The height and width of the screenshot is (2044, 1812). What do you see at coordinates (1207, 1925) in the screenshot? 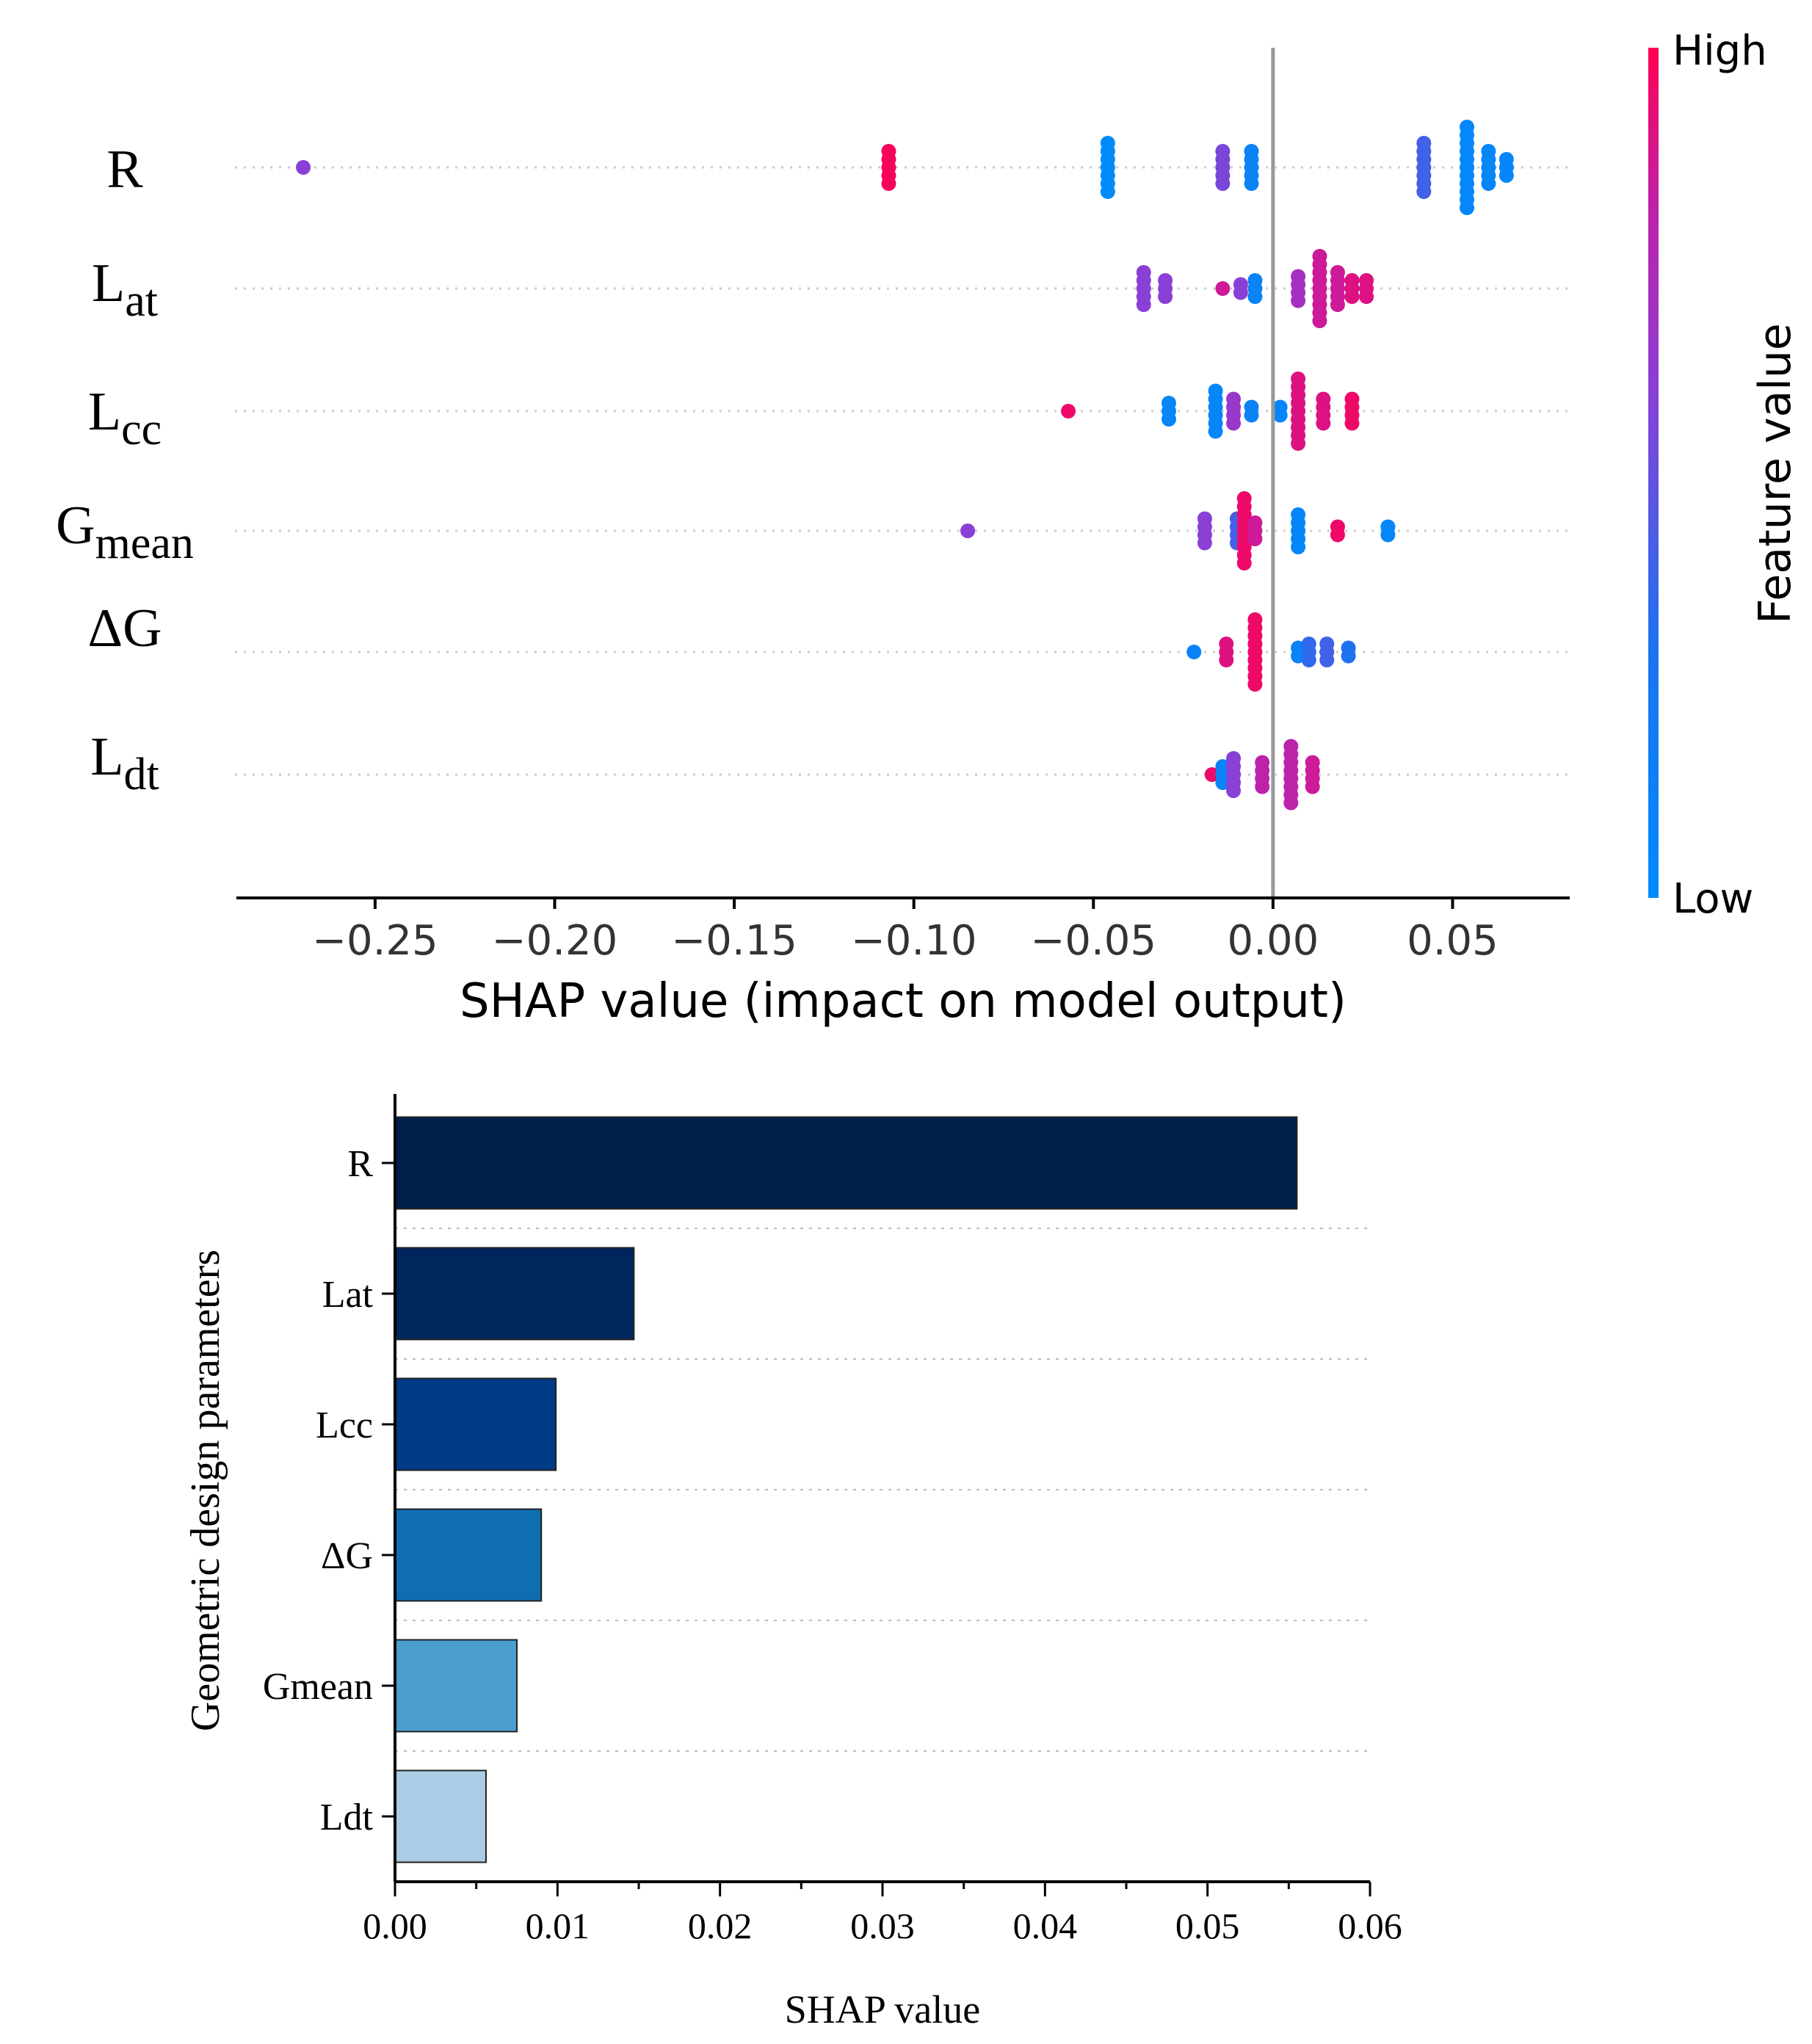
I see `bar-x-tick-label: 0.05` at bounding box center [1207, 1925].